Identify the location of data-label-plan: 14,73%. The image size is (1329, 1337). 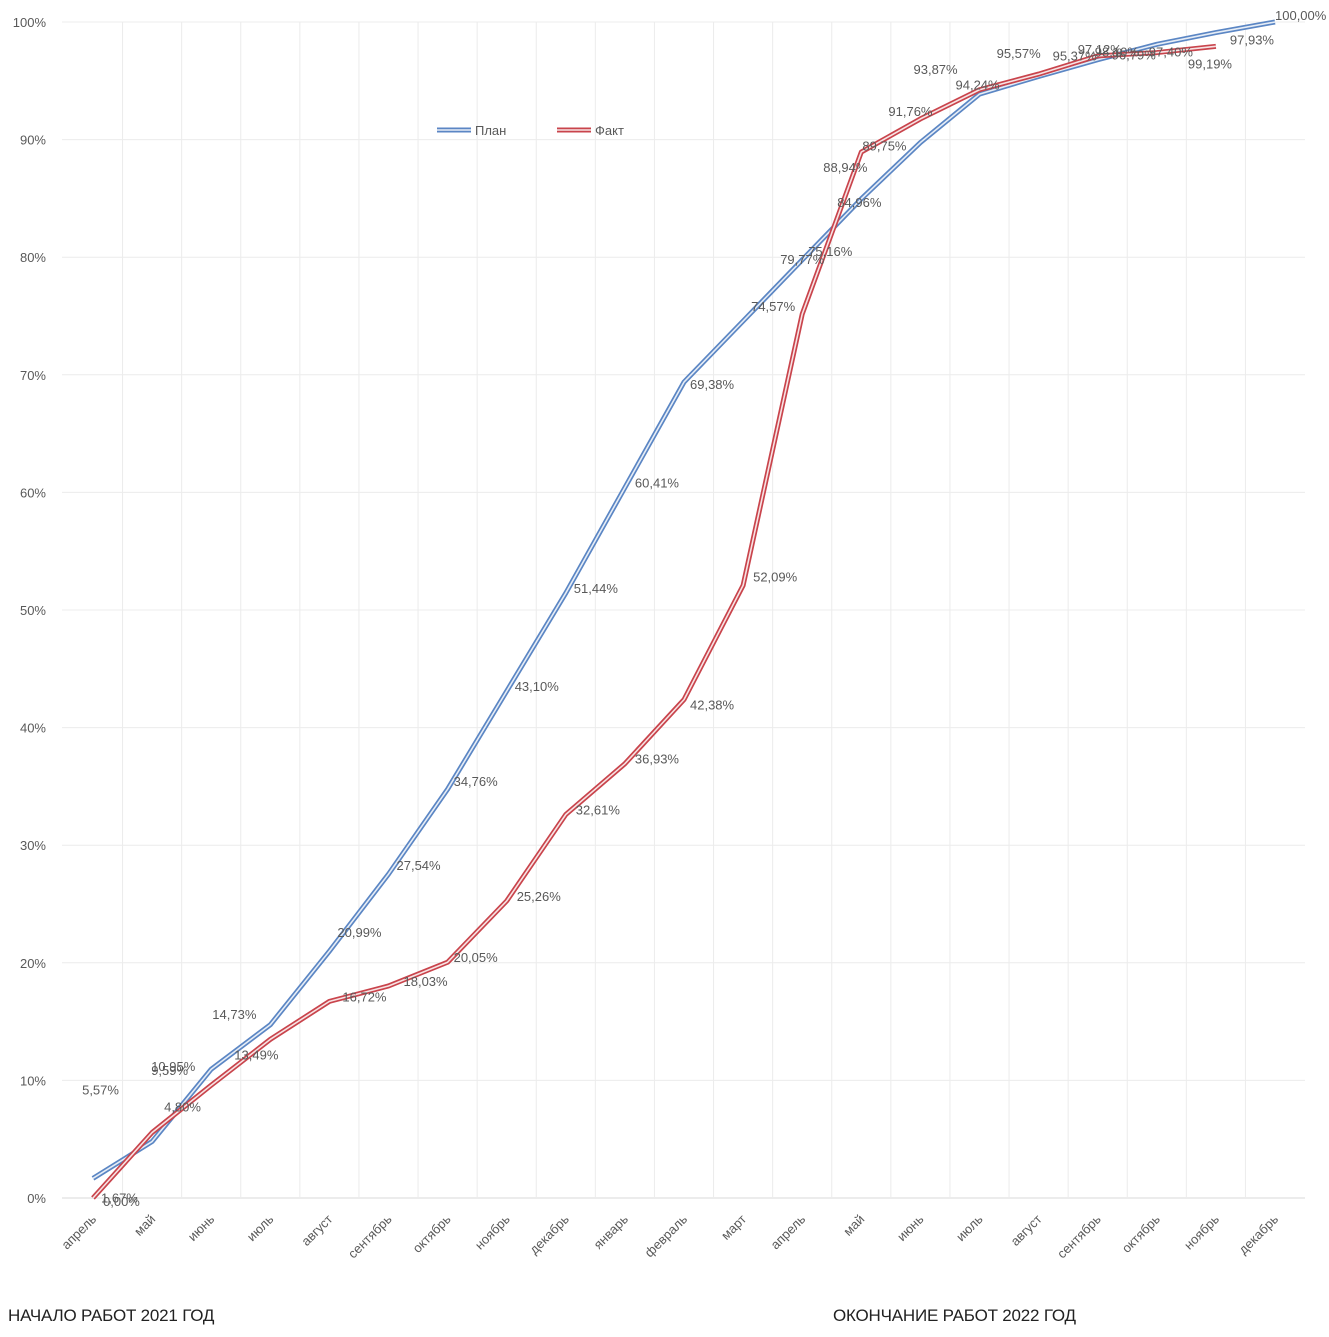
(234, 1014).